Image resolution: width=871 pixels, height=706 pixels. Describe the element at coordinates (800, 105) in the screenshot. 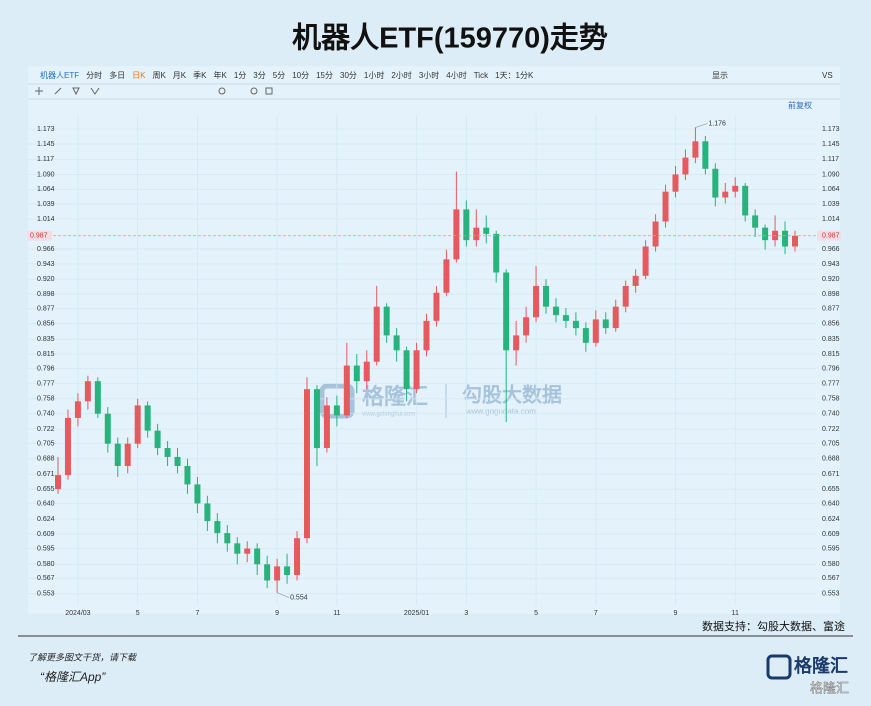

I see `adjust-mode: 前复权` at that location.